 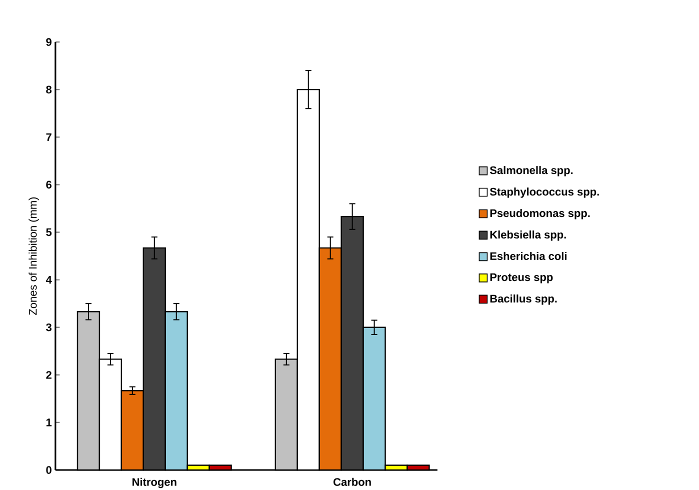 What do you see at coordinates (531, 171) in the screenshot?
I see `legend-label: Salmonella spp.` at bounding box center [531, 171].